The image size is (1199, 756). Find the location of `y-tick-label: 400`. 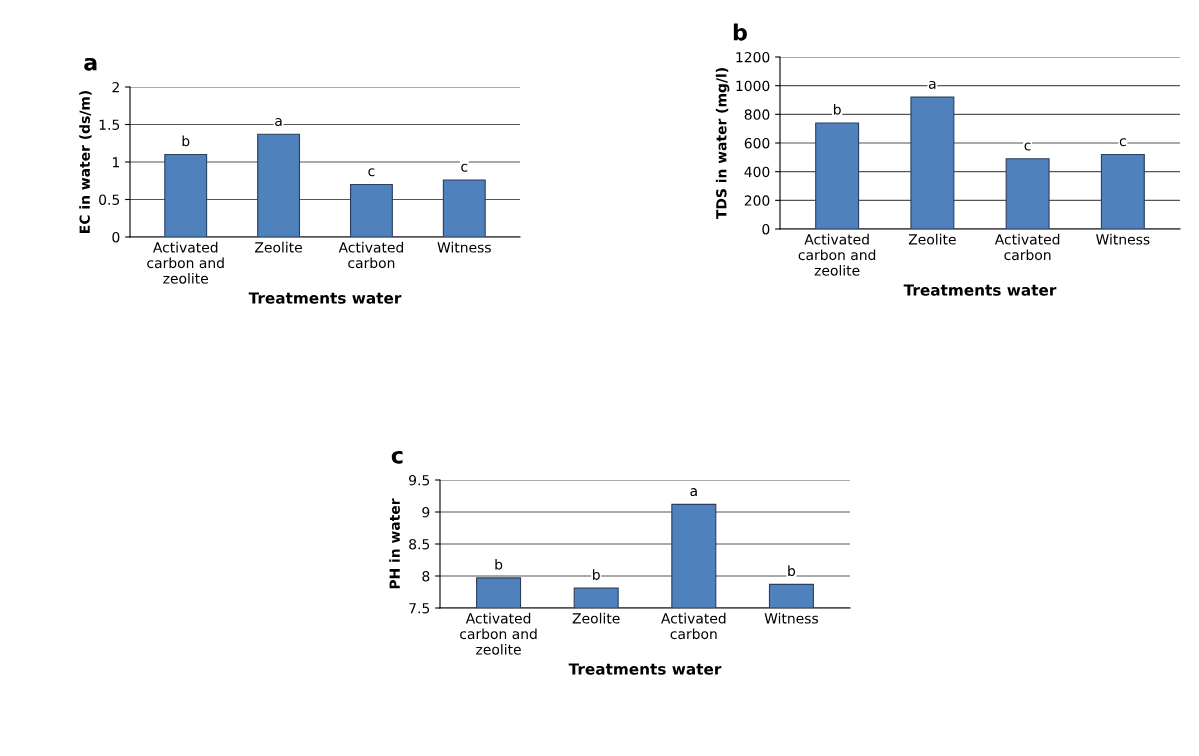

y-tick-label: 400 is located at coordinates (757, 172).